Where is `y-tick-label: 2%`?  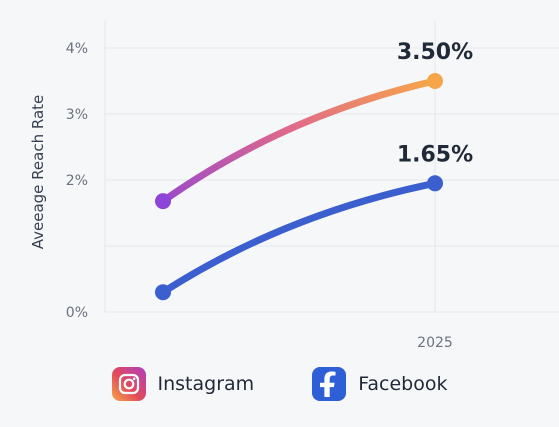
y-tick-label: 2% is located at coordinates (77, 181).